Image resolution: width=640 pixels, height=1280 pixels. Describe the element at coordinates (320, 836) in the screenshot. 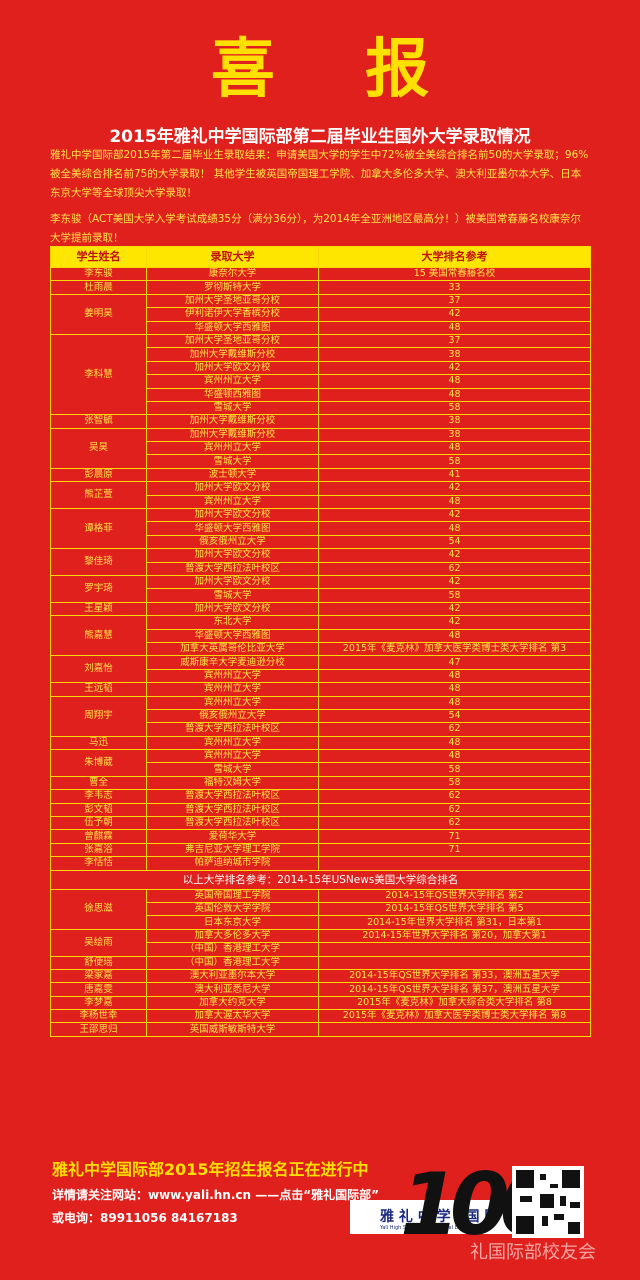

I see `table-row: 曾麒霖 爱荷华大学 71` at that location.